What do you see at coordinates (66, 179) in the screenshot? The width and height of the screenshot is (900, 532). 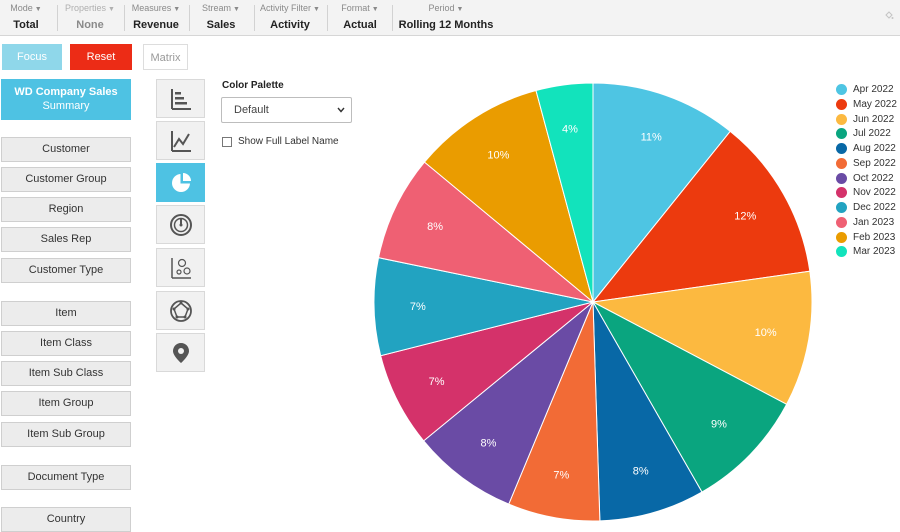 I see `dimension-customer-group-button: Customer Group` at bounding box center [66, 179].